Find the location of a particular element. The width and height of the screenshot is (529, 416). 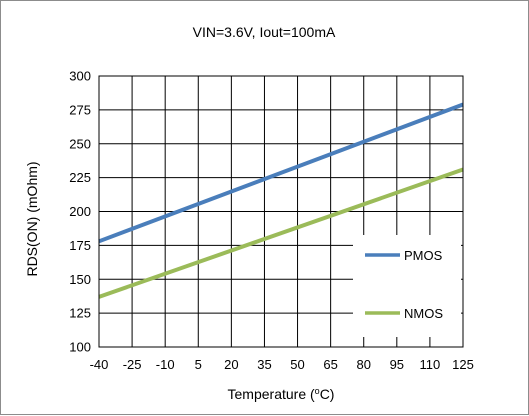

y-tick-label: 100 is located at coordinates (80, 347).